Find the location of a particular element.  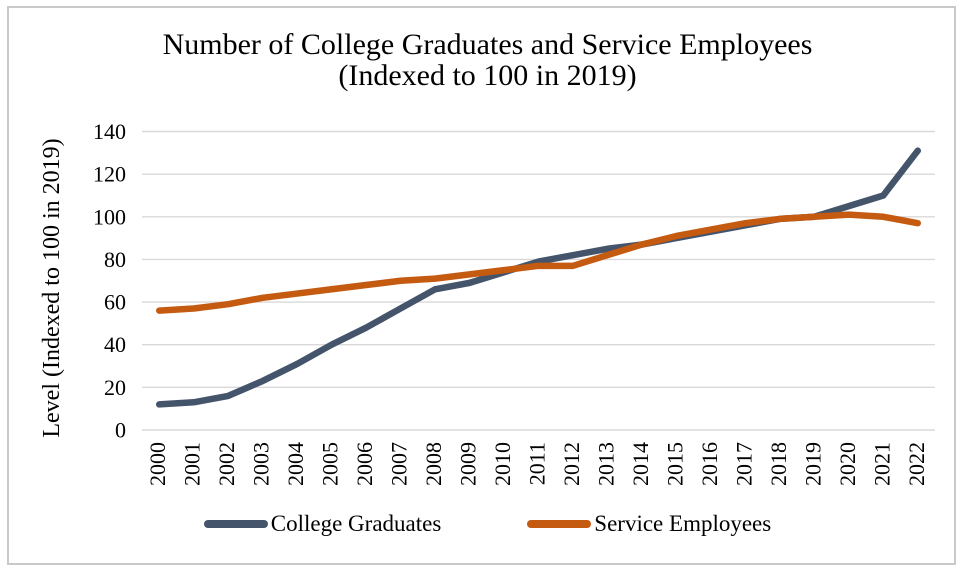

series-line-service-employees is located at coordinates (538, 262).